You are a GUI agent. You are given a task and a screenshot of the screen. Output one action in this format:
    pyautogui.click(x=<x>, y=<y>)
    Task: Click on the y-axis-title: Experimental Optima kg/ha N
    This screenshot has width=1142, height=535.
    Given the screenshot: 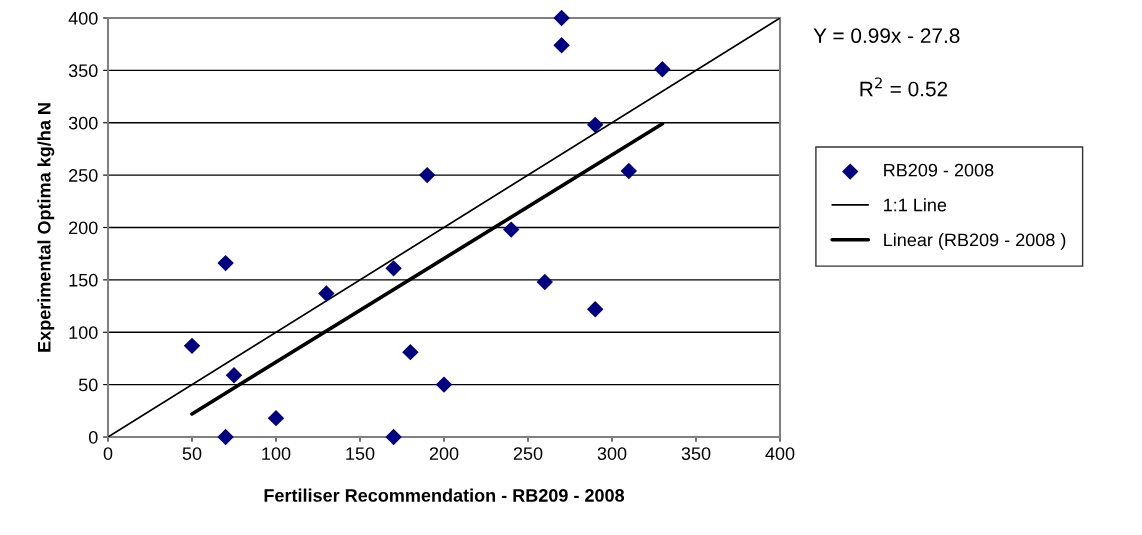 What is the action you would take?
    pyautogui.click(x=46, y=227)
    